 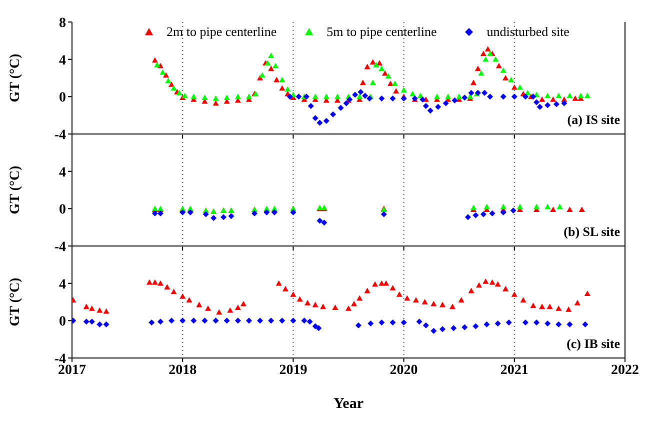 I want to click on y-axis-title: GT (°C), so click(x=15, y=301).